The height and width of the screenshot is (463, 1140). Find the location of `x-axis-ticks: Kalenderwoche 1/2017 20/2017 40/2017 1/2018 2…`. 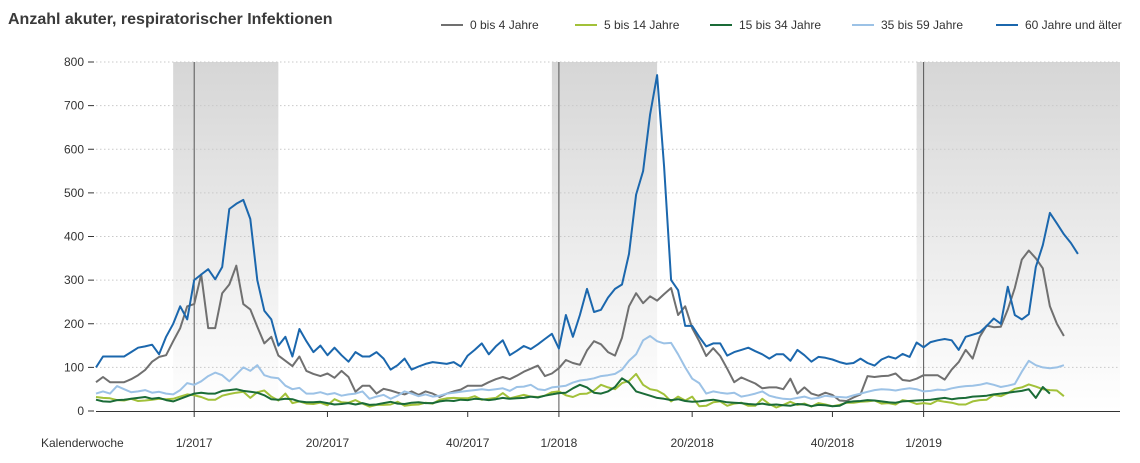

x-axis-ticks: Kalenderwoche 1/2017 20/2017 40/2017 1/2018 2… is located at coordinates (491, 430).